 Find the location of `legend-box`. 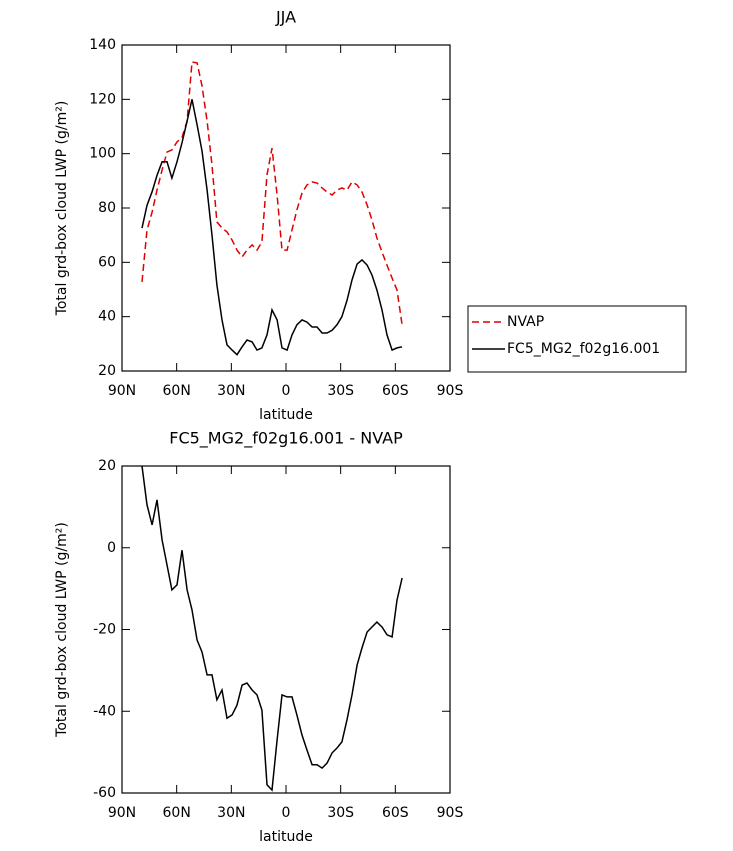

legend-box is located at coordinates (577, 339).